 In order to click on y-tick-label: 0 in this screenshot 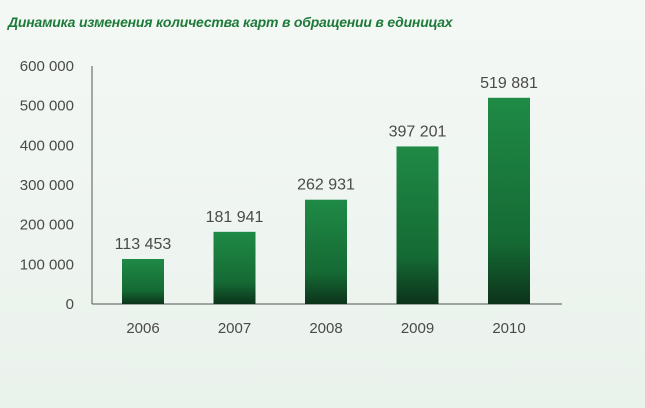, I will do `click(70, 304)`.